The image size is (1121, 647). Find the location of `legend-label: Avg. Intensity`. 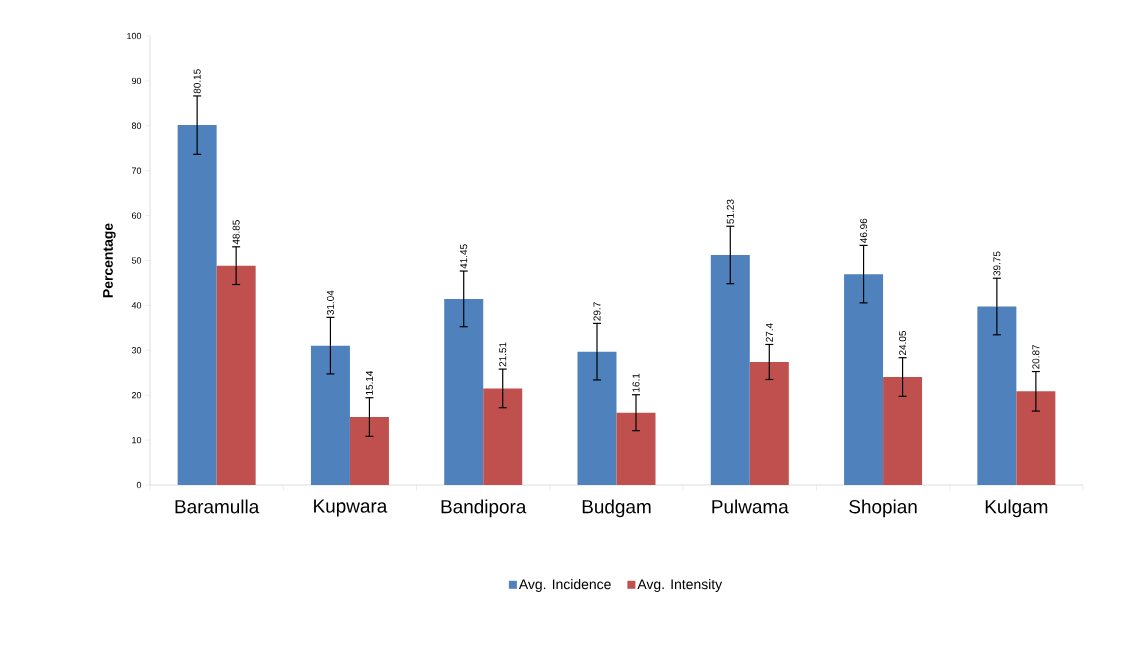

legend-label: Avg. Intensity is located at coordinates (680, 585).